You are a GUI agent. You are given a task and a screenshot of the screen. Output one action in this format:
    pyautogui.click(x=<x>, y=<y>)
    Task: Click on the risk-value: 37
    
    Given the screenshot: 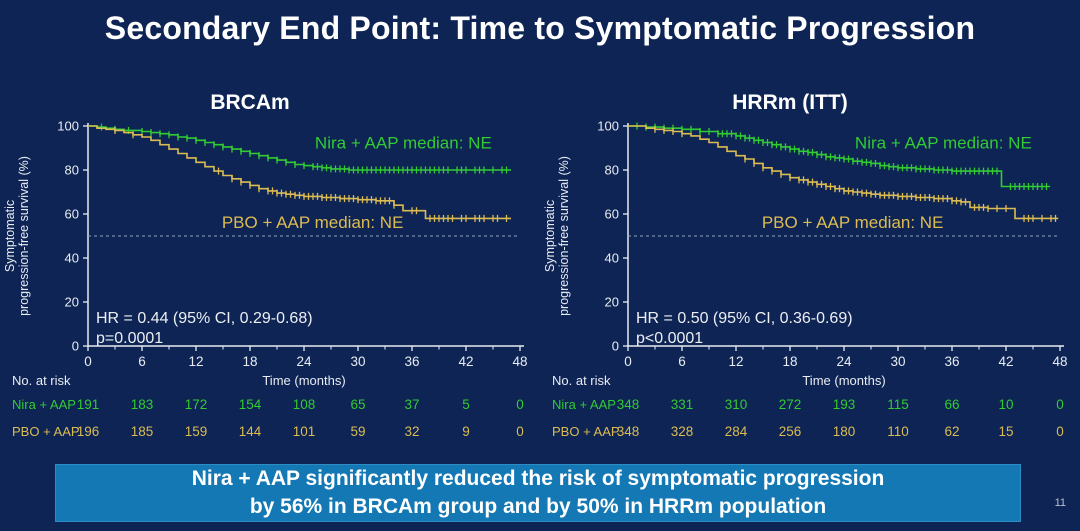 What is the action you would take?
    pyautogui.click(x=411, y=404)
    